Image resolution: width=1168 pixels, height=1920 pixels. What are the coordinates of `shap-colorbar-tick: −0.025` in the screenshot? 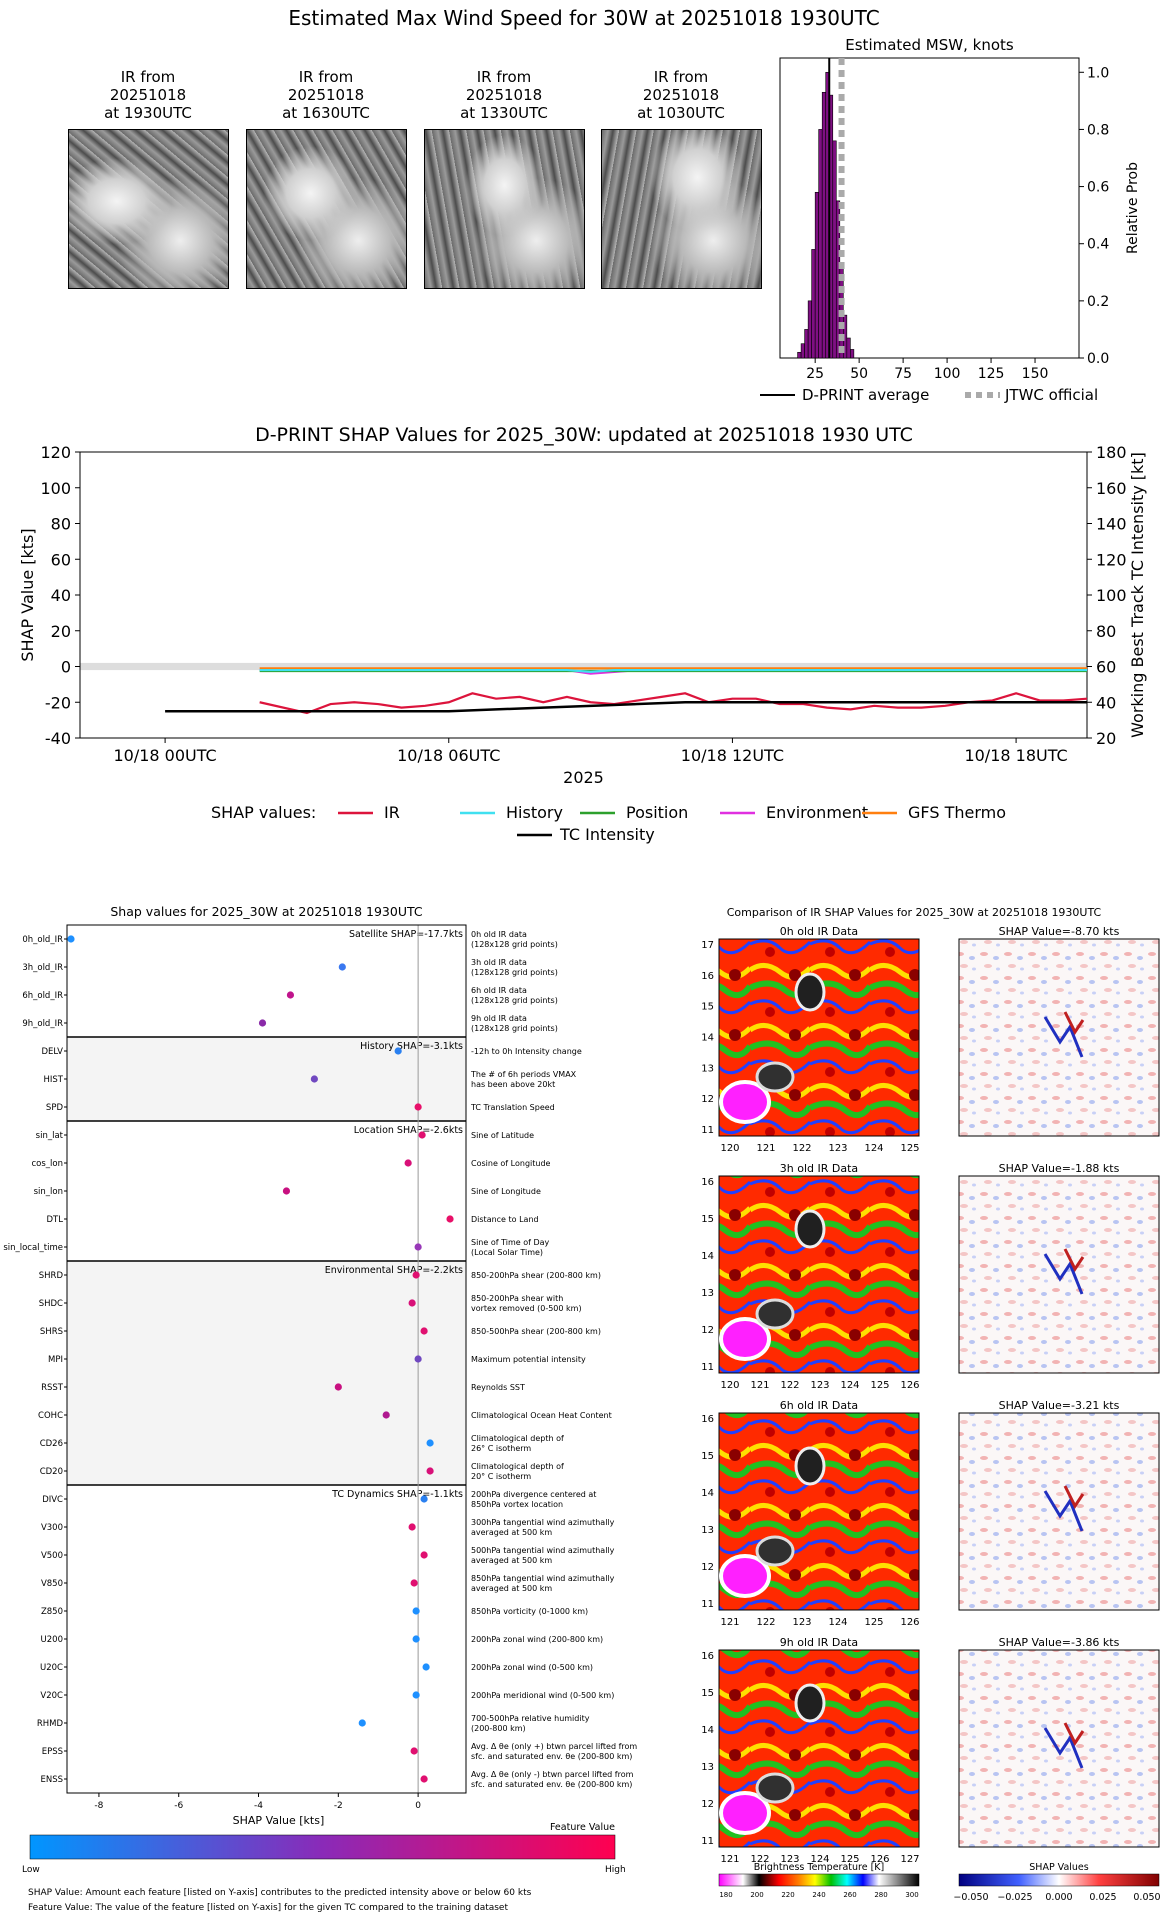 It's located at (1014, 1897).